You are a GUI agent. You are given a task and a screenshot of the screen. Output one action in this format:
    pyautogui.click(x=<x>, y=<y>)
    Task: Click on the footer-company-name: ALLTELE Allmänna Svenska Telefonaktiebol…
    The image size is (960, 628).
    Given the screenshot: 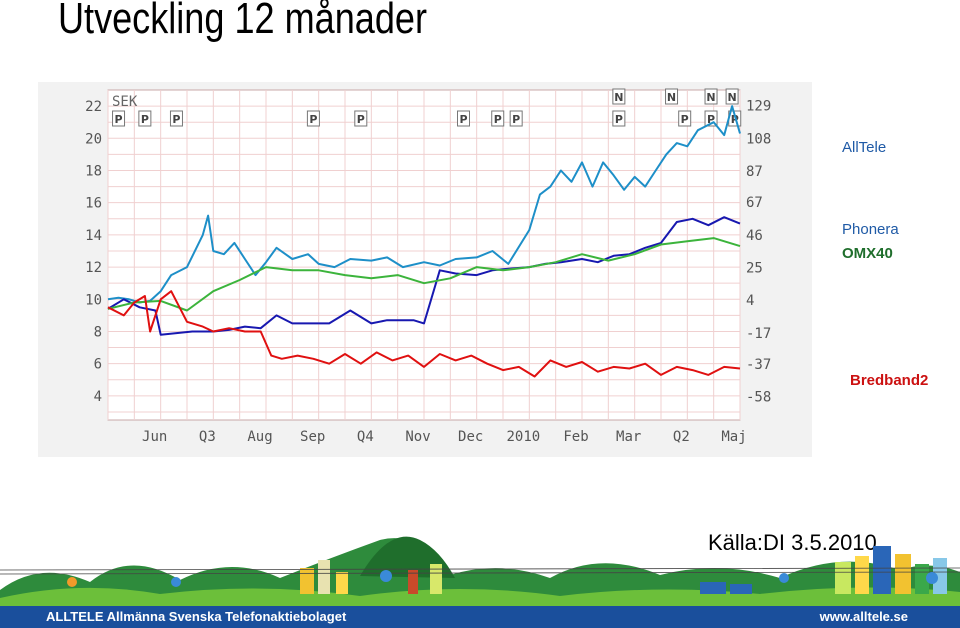 What is the action you would take?
    pyautogui.click(x=196, y=616)
    